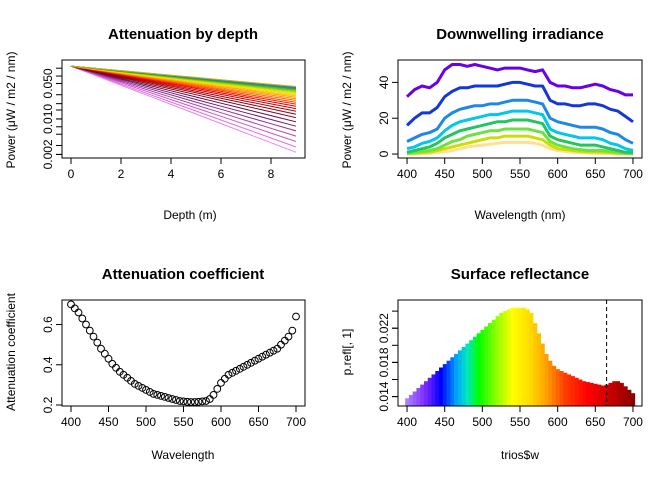  I want to click on x-tick-label: 8, so click(271, 174).